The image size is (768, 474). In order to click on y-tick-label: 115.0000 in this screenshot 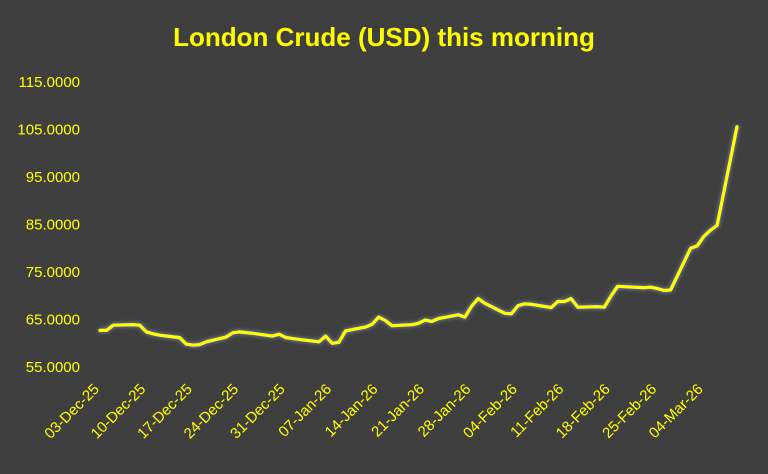, I will do `click(49, 82)`.